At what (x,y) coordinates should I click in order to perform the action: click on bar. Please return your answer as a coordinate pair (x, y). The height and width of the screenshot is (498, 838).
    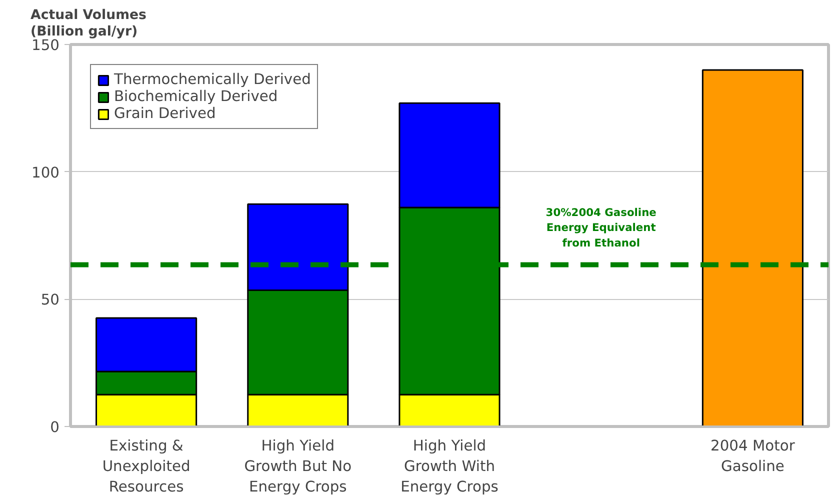
    Looking at the image, I should click on (753, 247).